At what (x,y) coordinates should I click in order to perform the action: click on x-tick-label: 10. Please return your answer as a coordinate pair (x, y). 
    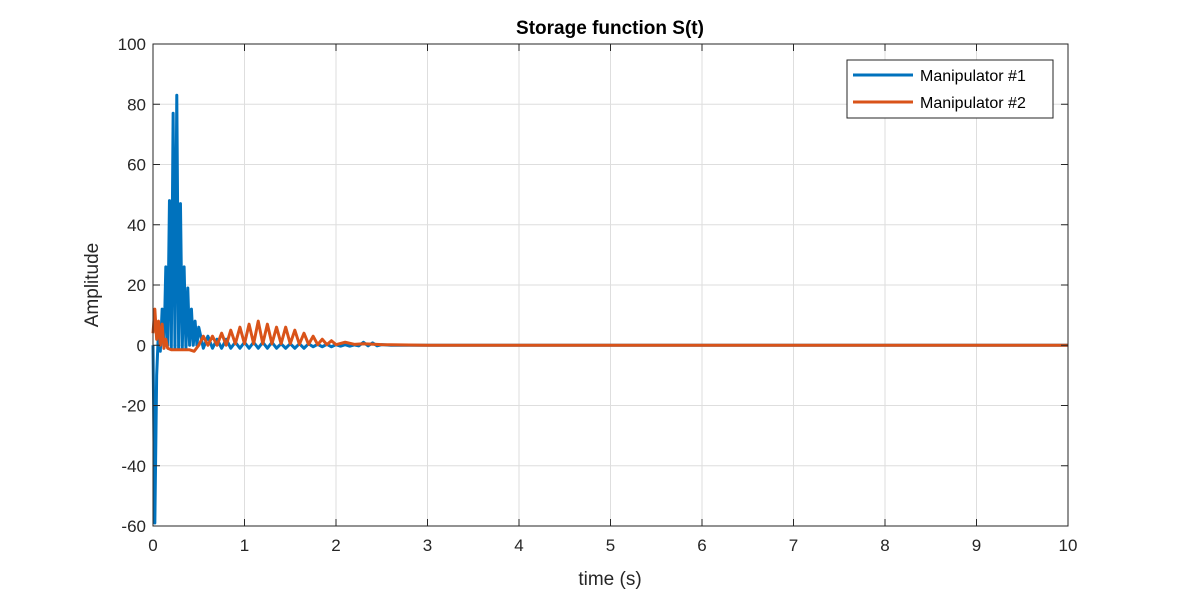
    Looking at the image, I should click on (1068, 545).